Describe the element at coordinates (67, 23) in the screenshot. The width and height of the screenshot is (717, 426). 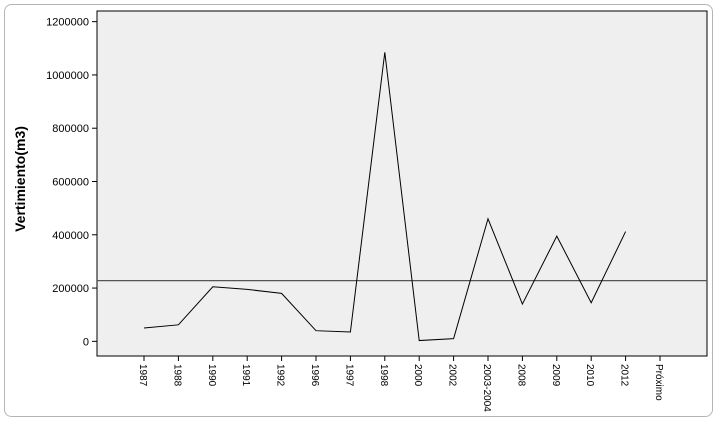
I see `y-tick-label: 1200000` at that location.